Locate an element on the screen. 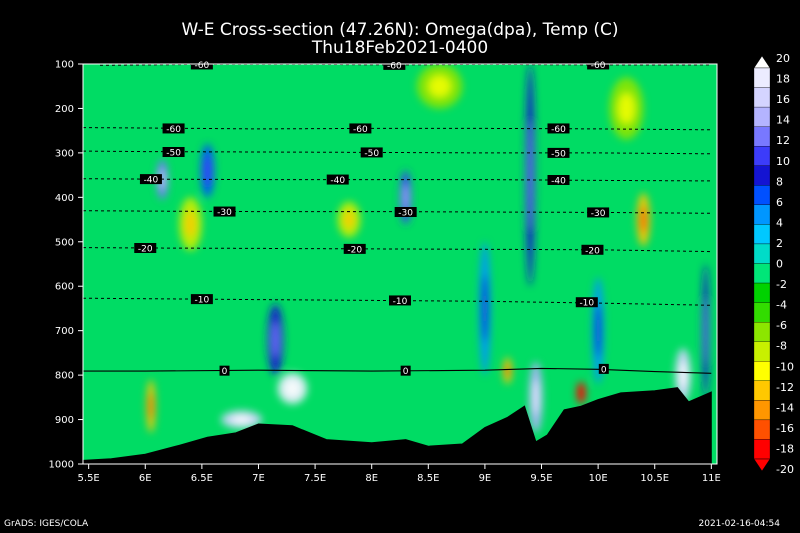 Image resolution: width=800 pixels, height=533 pixels. colorbar-label: -12 is located at coordinates (785, 387).